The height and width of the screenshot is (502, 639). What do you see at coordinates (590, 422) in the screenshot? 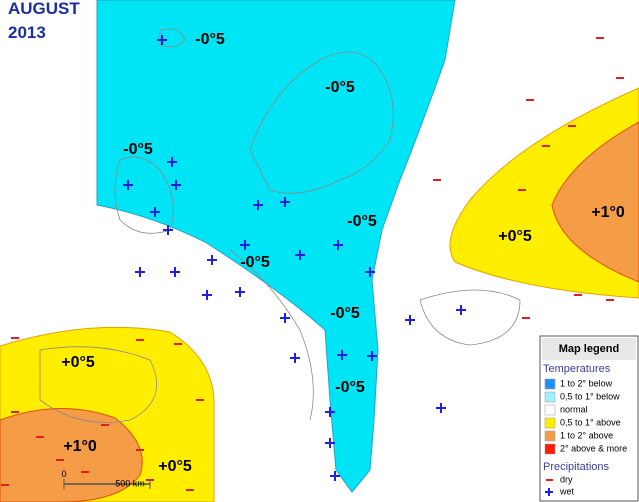
I see `legend-item: 0,5 to 1° above` at bounding box center [590, 422].